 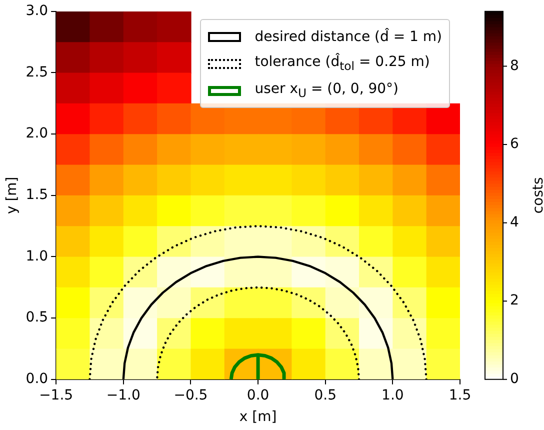 What do you see at coordinates (342, 64) in the screenshot?
I see `legend-label: tolerance (d̂$_{tol}$ = 0.25 m)` at bounding box center [342, 64].